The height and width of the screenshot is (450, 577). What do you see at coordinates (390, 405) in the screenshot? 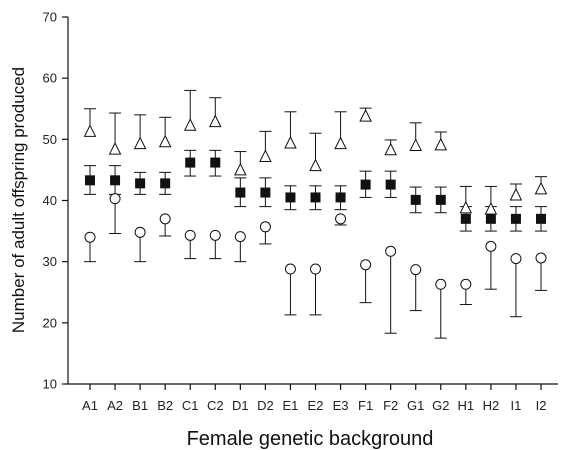
I see `x-tick-label: F2` at bounding box center [390, 405].